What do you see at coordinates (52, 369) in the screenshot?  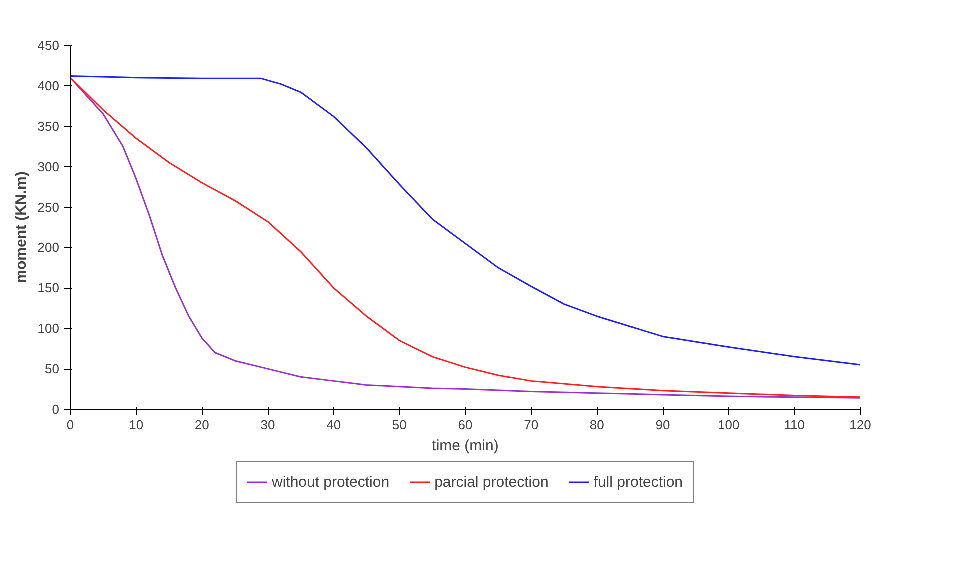 I see `y-tick-label: 50` at bounding box center [52, 369].